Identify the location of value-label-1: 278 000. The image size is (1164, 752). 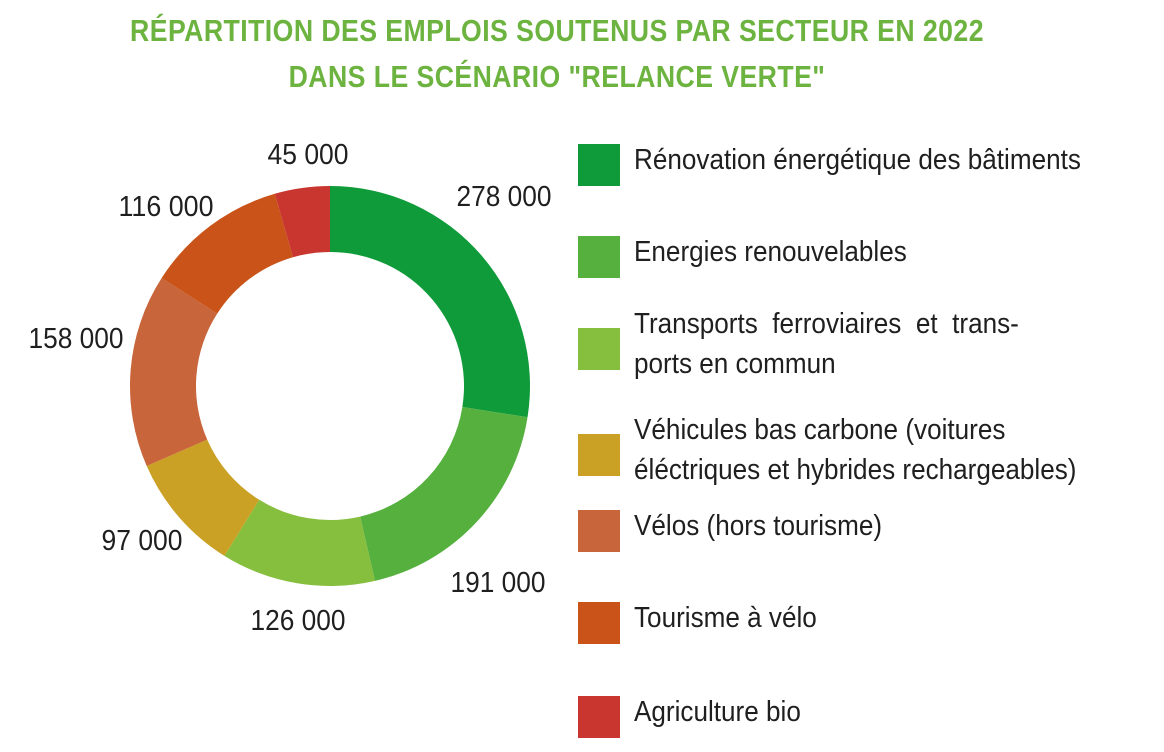
(504, 197).